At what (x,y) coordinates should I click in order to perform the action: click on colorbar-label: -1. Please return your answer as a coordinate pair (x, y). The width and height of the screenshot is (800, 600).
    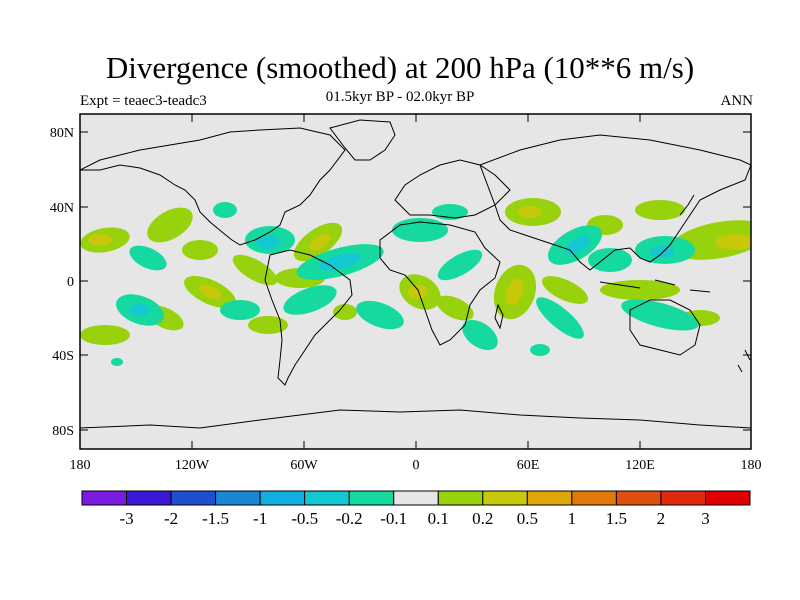
    Looking at the image, I should click on (260, 518).